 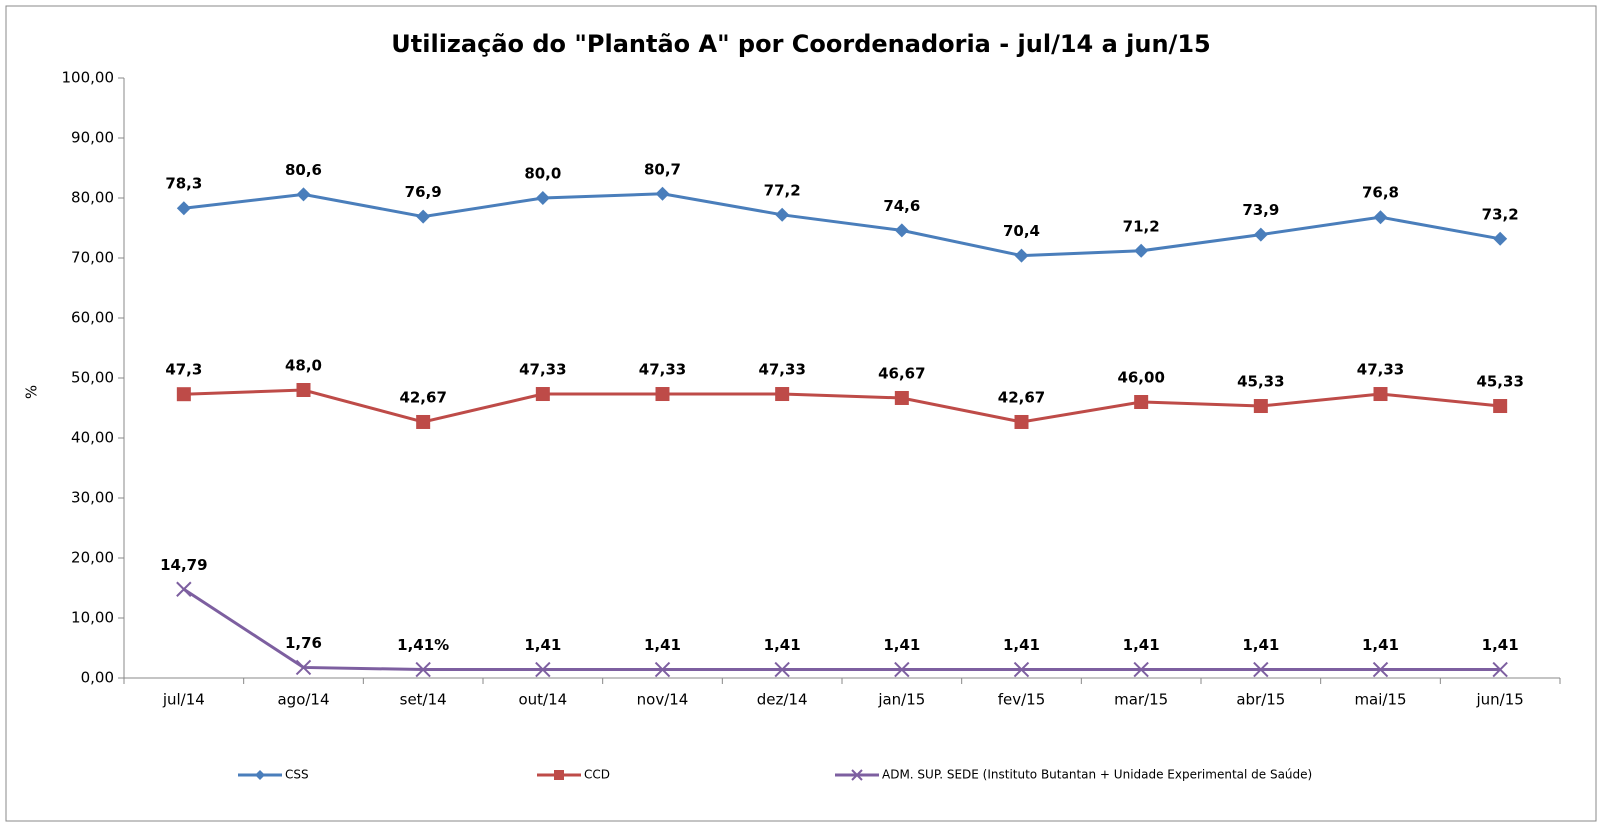 What do you see at coordinates (782, 190) in the screenshot?
I see `data-label: 77,2` at bounding box center [782, 190].